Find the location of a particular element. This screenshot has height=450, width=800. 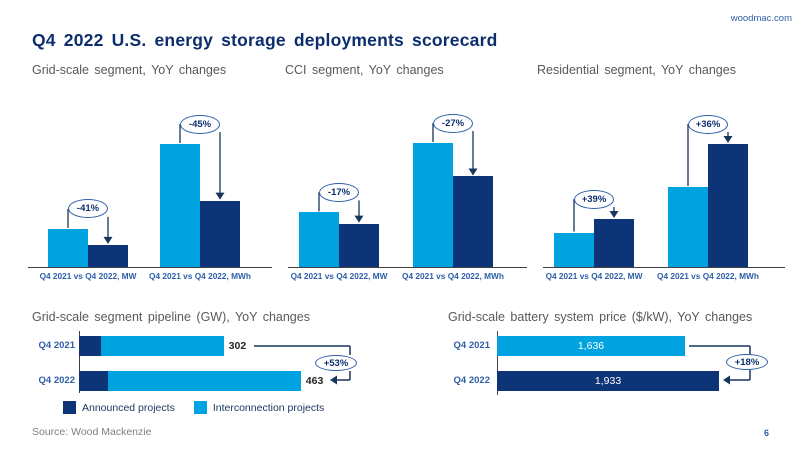

annotation-oval: +36% is located at coordinates (708, 124).